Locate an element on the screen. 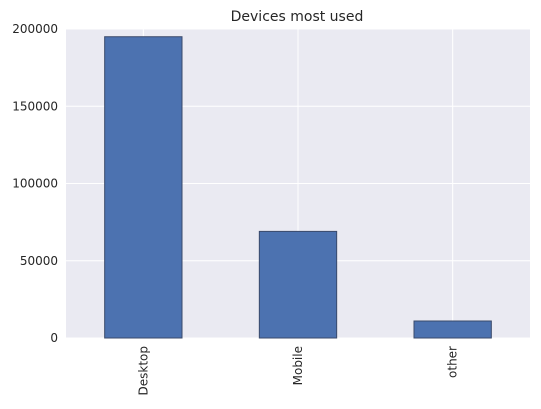 The height and width of the screenshot is (409, 541). y-tick-label: 150000 is located at coordinates (35, 106).